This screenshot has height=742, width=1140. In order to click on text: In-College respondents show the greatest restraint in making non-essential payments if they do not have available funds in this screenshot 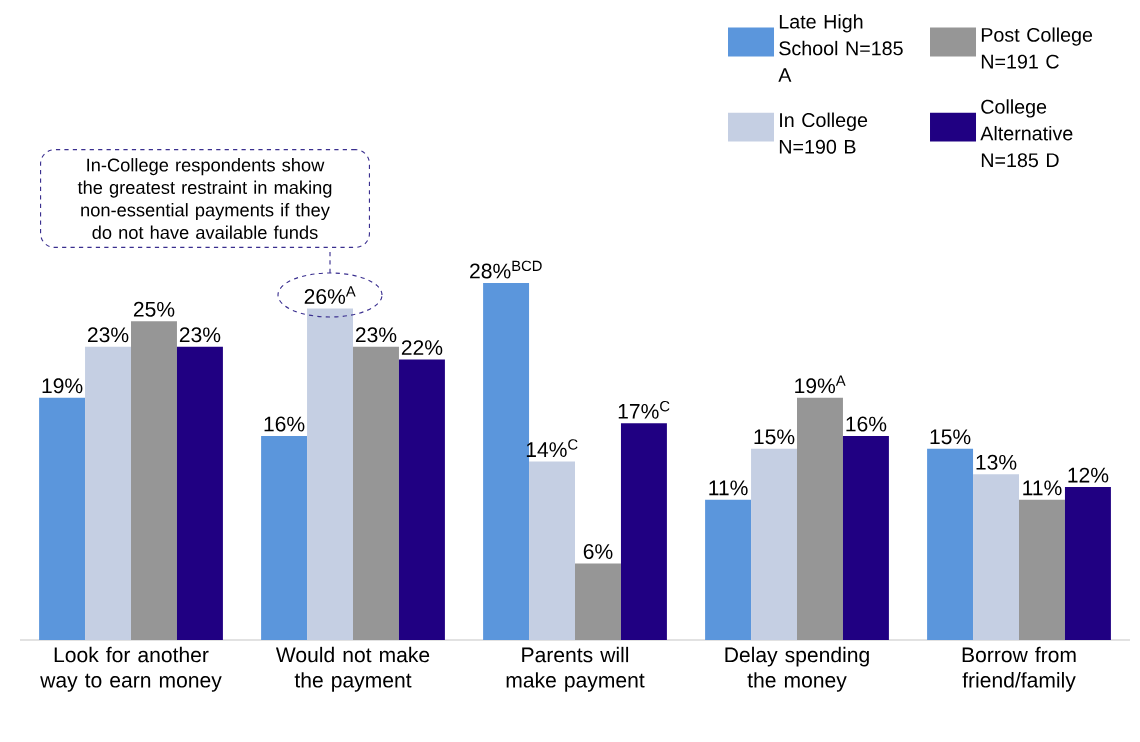, I will do `click(204, 198)`.